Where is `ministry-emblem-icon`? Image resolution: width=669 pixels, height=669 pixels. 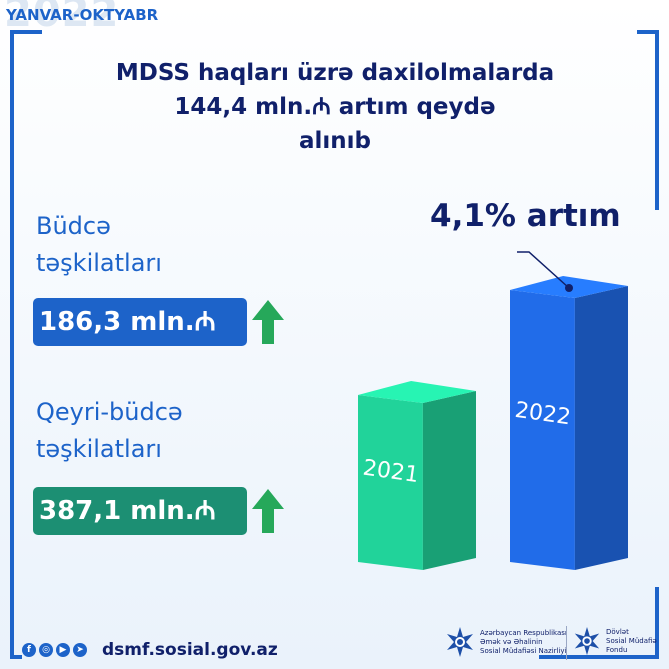
ministry-emblem-icon is located at coordinates (460, 642).